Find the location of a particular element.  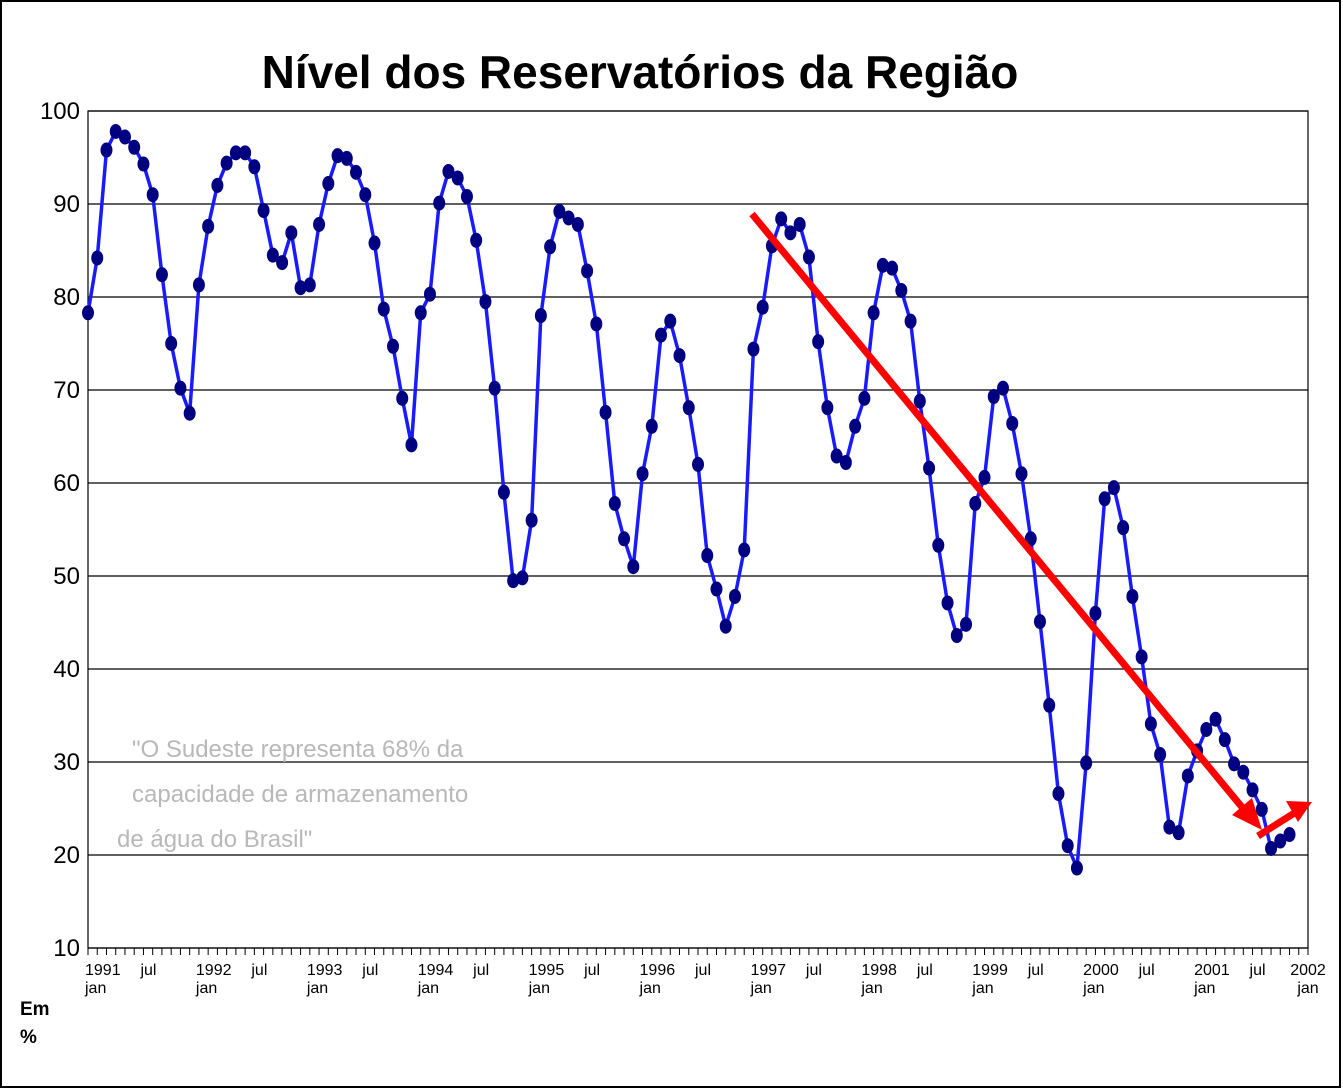

x-tick-label: 1999 jan is located at coordinates (990, 979).